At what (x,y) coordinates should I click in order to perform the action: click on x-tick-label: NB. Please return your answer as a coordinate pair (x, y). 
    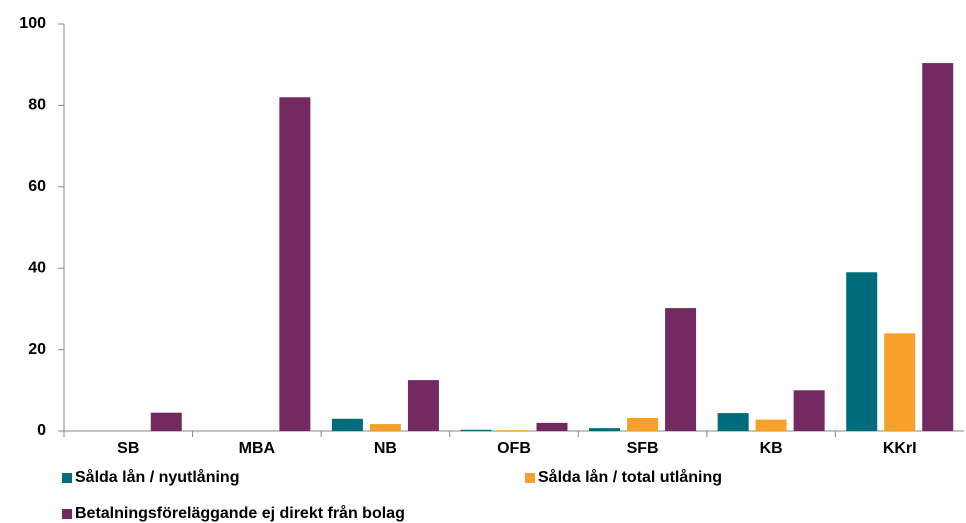
    Looking at the image, I should click on (385, 448).